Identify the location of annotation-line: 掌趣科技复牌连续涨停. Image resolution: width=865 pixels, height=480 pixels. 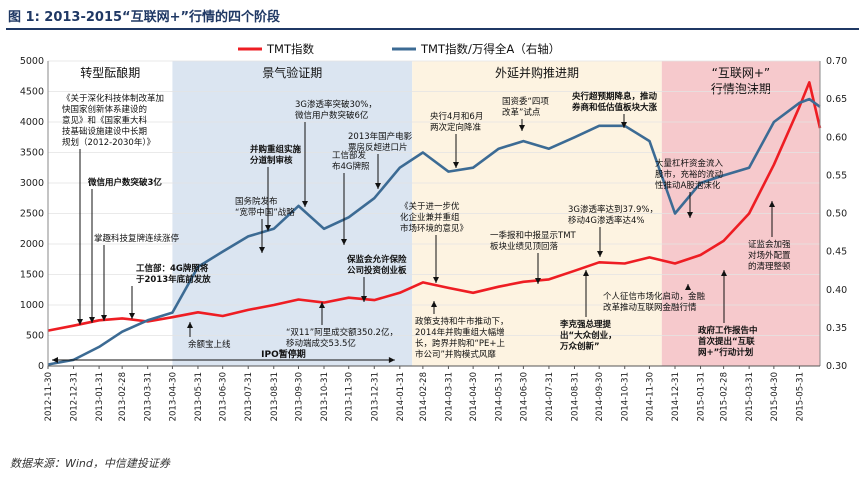
(137, 238).